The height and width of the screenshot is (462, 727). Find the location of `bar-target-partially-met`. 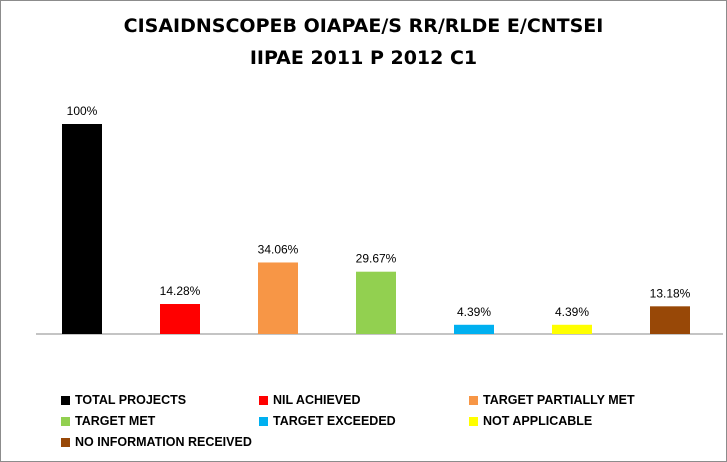

bar-target-partially-met is located at coordinates (278, 298).